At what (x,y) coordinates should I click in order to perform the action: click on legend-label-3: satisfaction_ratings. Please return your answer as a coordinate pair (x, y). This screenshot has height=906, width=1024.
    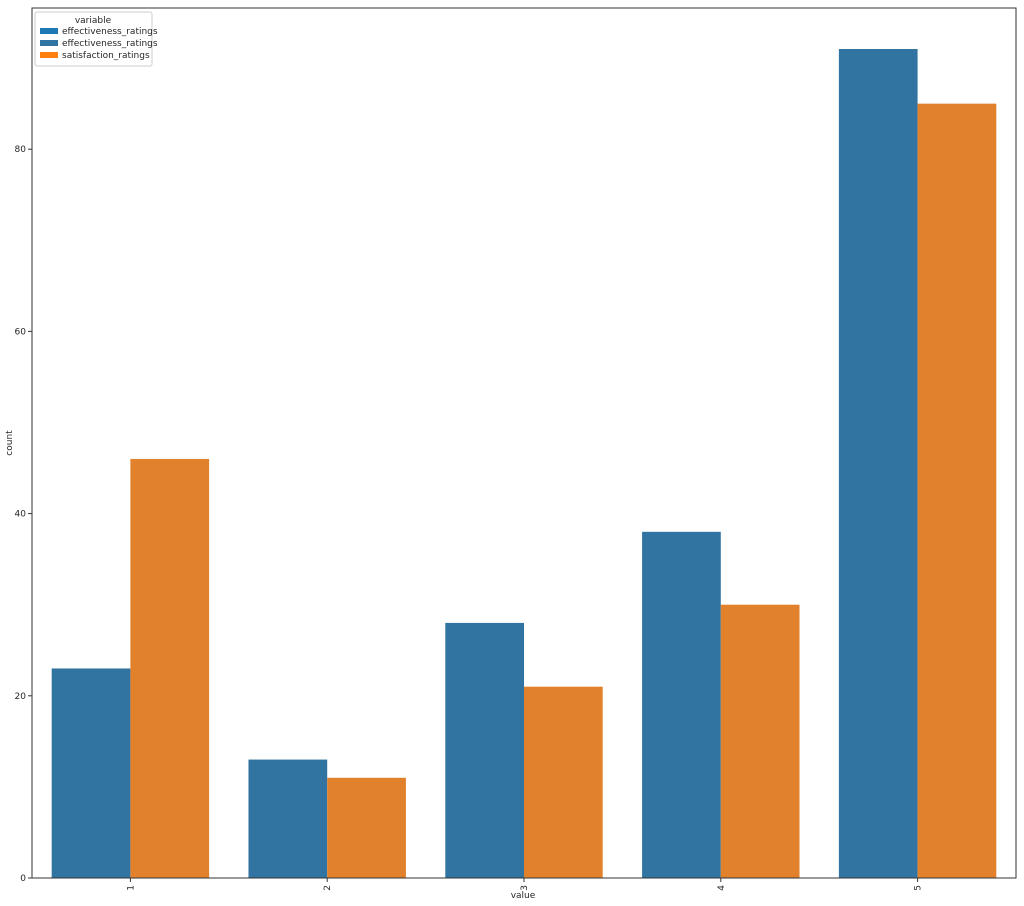
    Looking at the image, I should click on (106, 56).